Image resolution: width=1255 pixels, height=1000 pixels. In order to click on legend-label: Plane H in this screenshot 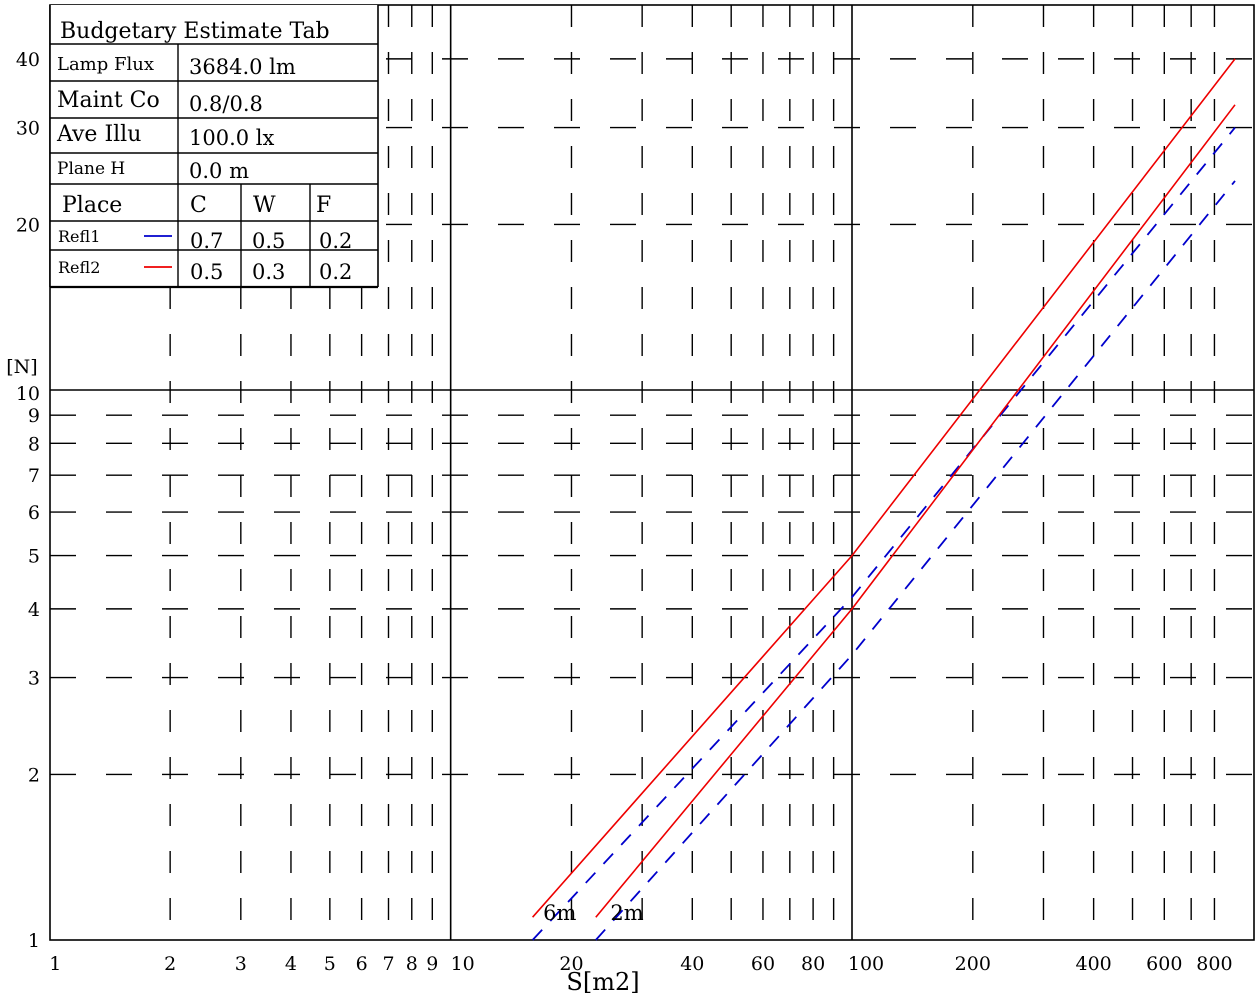, I will do `click(91, 169)`.